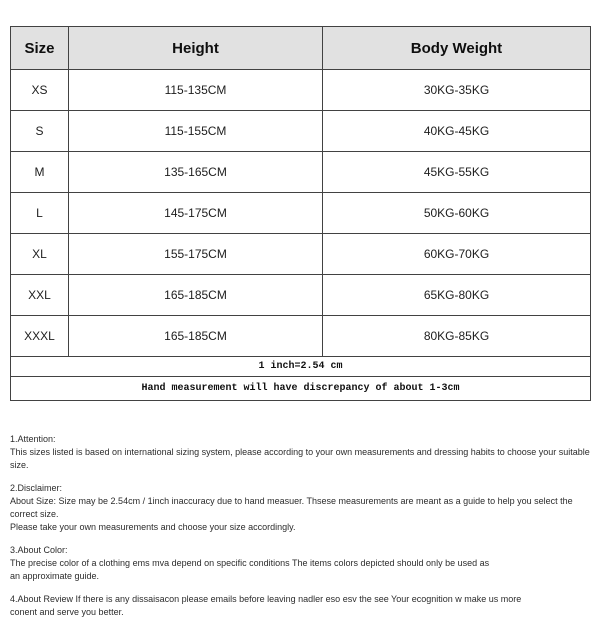 The image size is (600, 629). Describe the element at coordinates (195, 131) in the screenshot. I see `height-cell: 115-155CM` at that location.